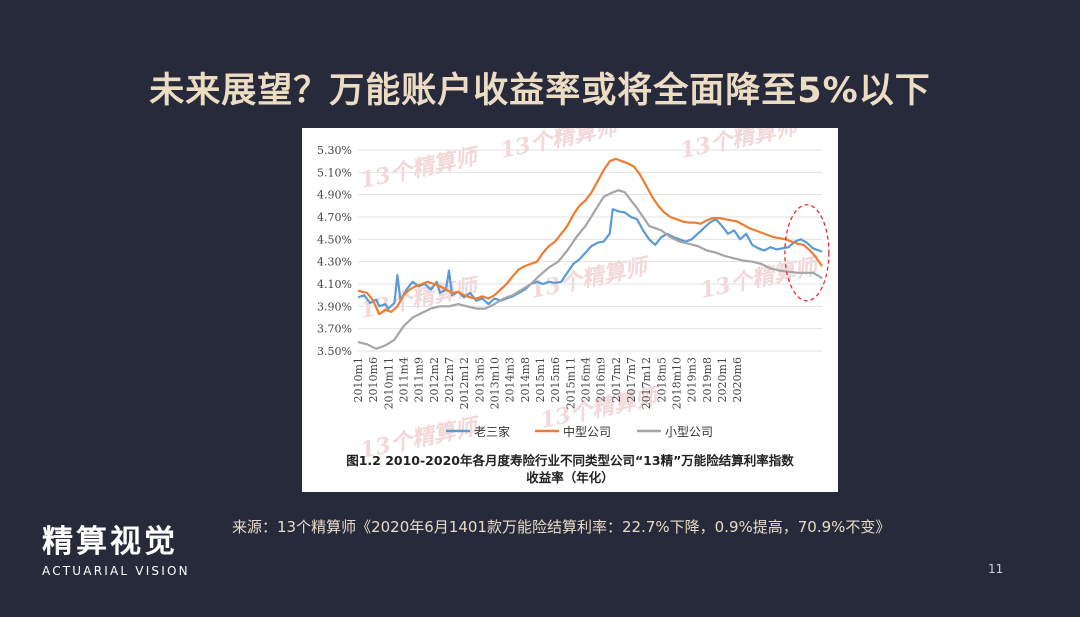  What do you see at coordinates (807, 253) in the screenshot?
I see `highlight-ellipse` at bounding box center [807, 253].